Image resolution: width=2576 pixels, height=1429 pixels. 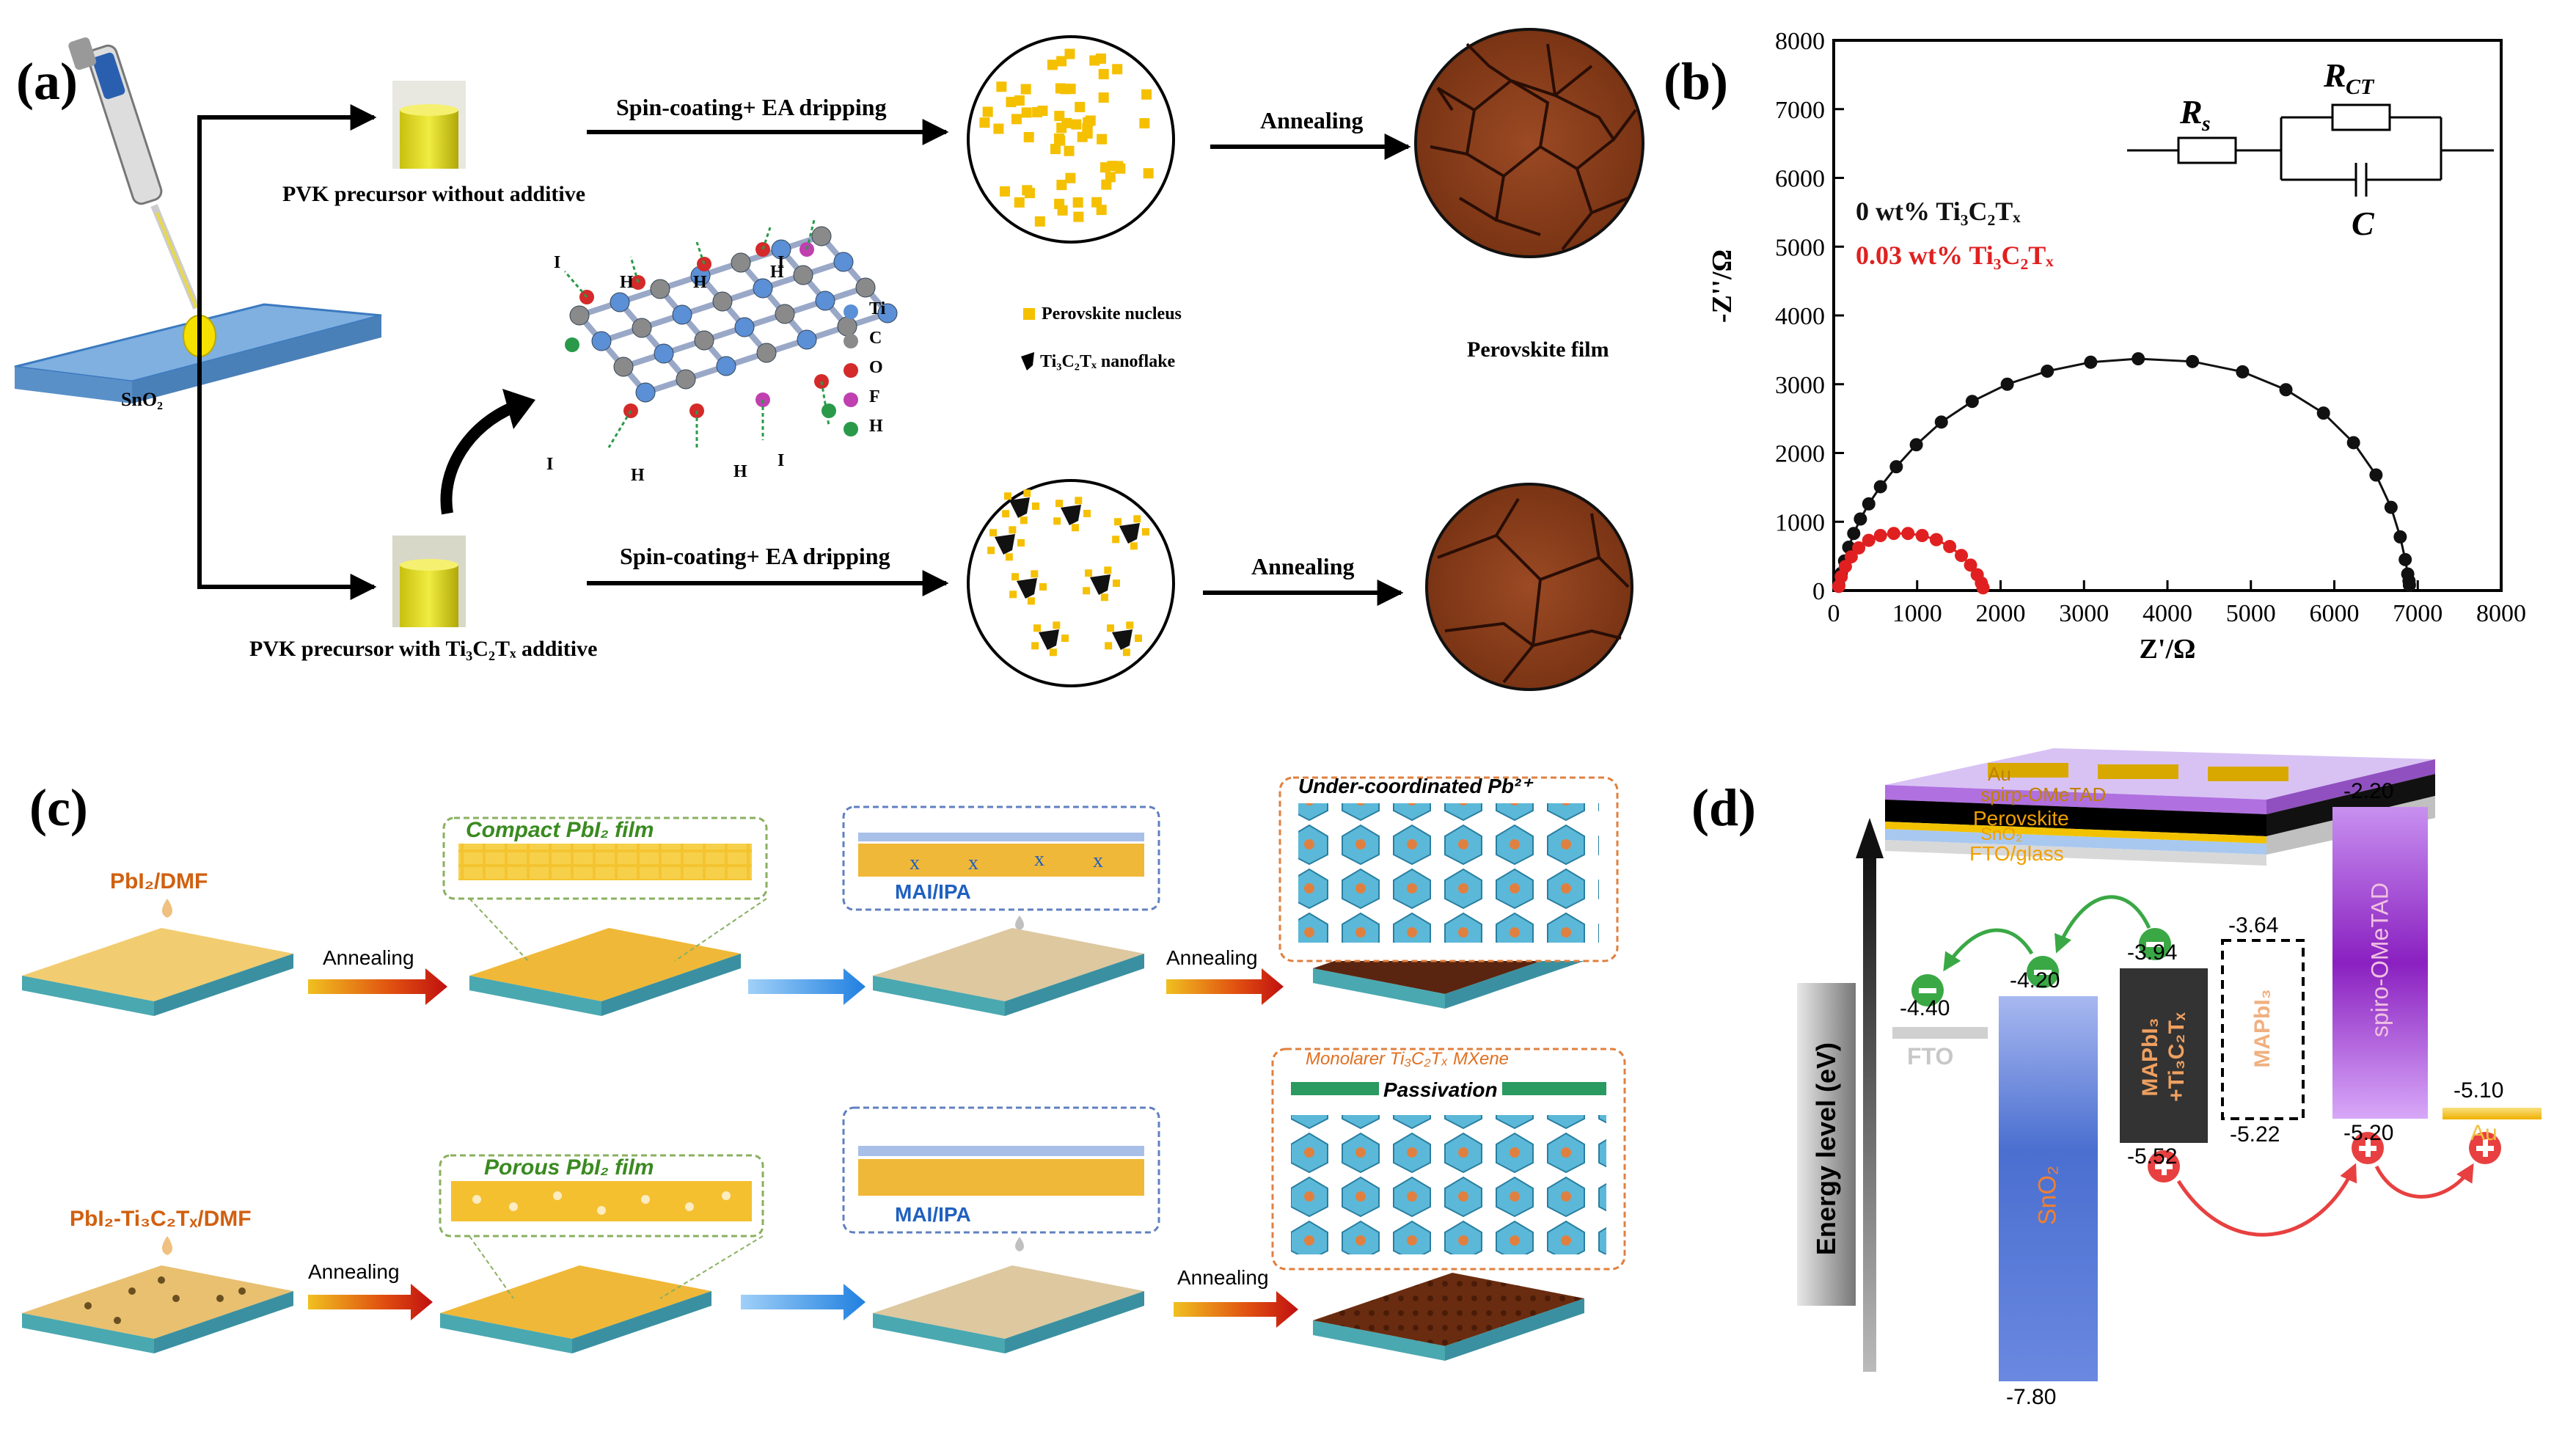 I want to click on compact-film-label: Compact PbI₂ film, so click(x=560, y=830).